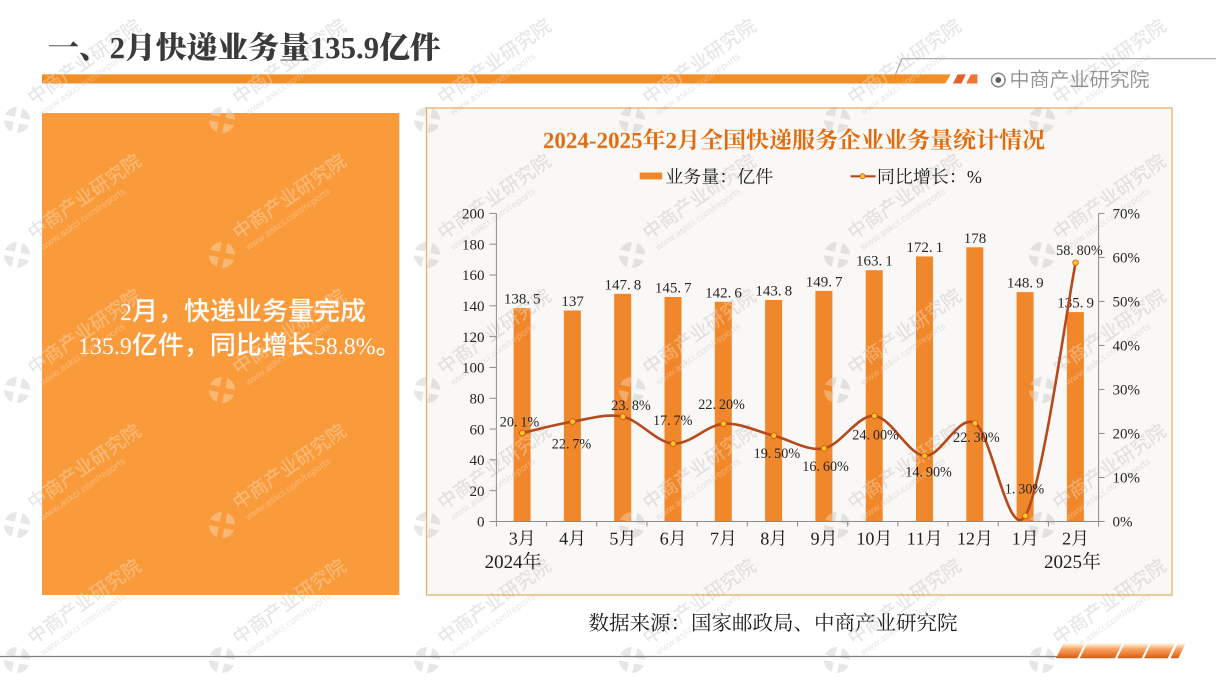 The height and width of the screenshot is (684, 1216). I want to click on svg-text: 80, so click(477, 400).